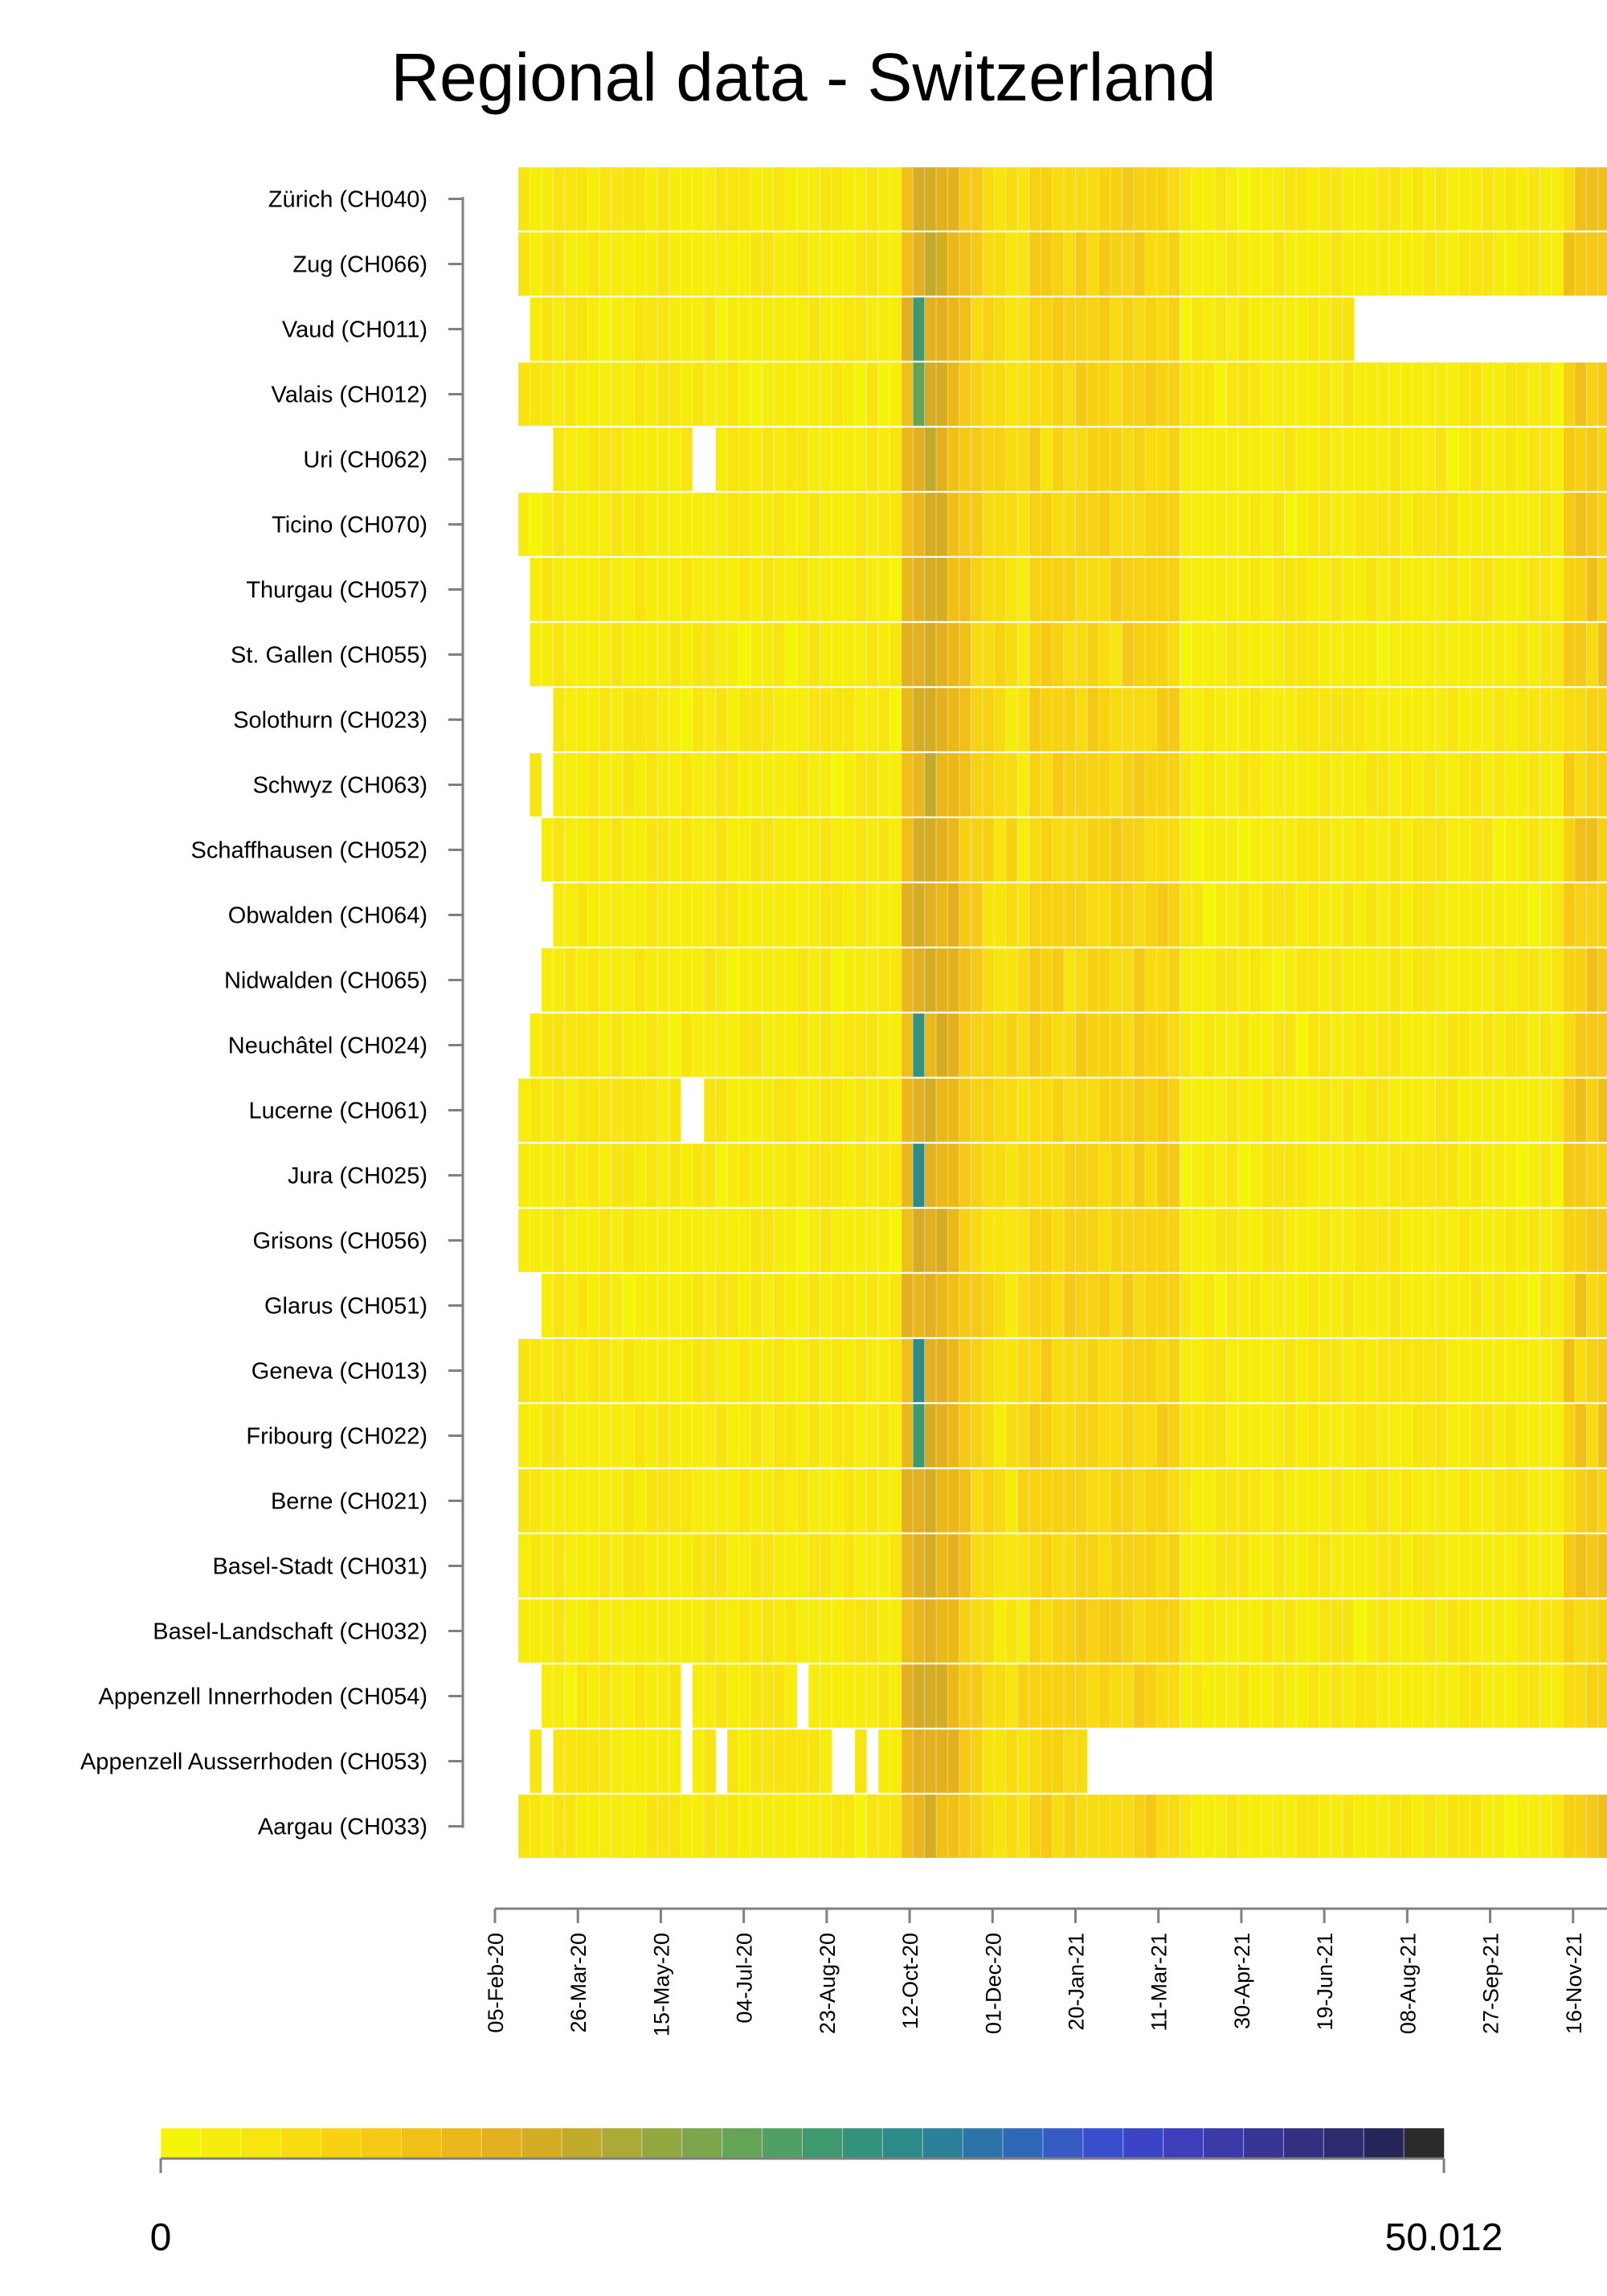 The width and height of the screenshot is (1607, 2296). What do you see at coordinates (328, 916) in the screenshot?
I see `y-tick-label: Obwalden (CH064)` at bounding box center [328, 916].